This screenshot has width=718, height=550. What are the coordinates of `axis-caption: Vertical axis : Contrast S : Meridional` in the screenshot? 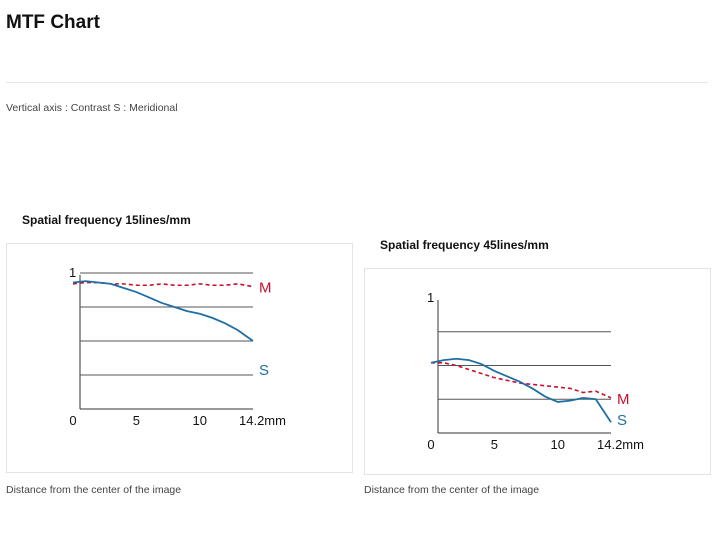 It's located at (92, 108).